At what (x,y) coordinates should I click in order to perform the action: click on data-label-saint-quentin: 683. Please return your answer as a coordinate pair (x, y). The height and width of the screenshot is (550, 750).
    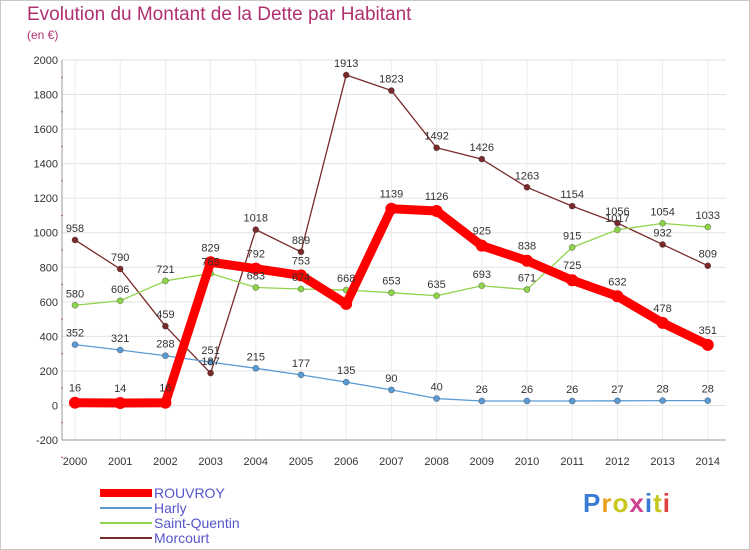
    Looking at the image, I should click on (256, 276).